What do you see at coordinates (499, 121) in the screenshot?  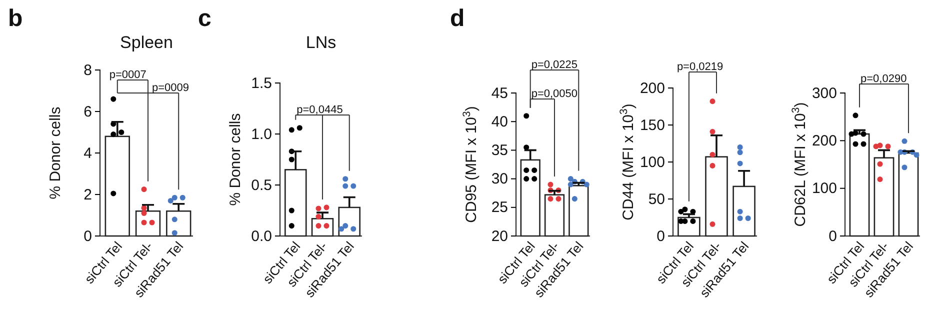 I see `y-tick-label: 40` at bounding box center [499, 121].